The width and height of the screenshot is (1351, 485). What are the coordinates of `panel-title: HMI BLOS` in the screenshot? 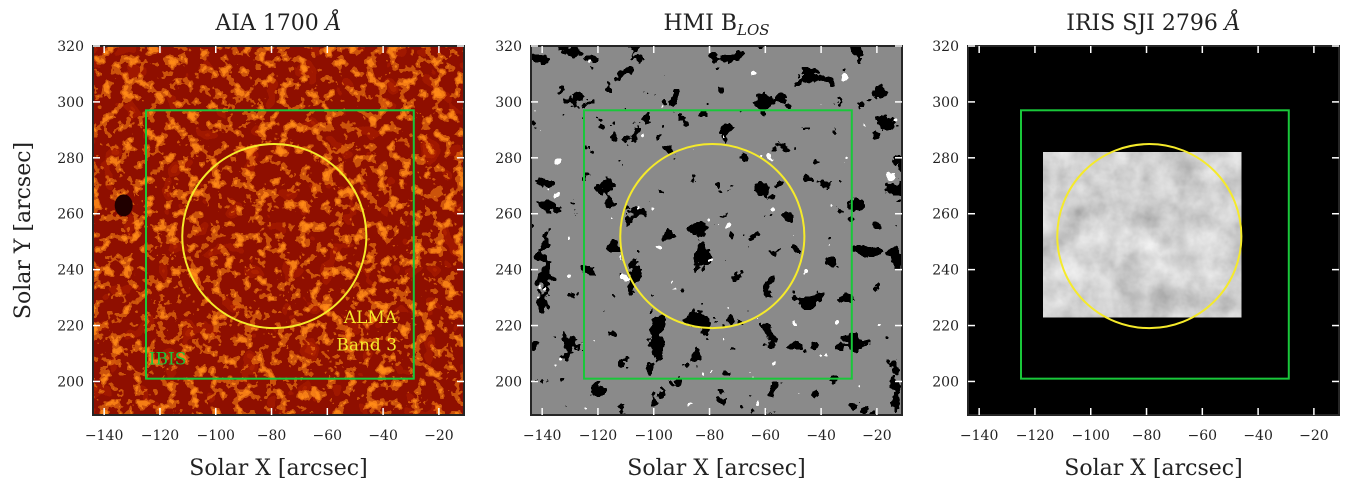 It's located at (716, 25).